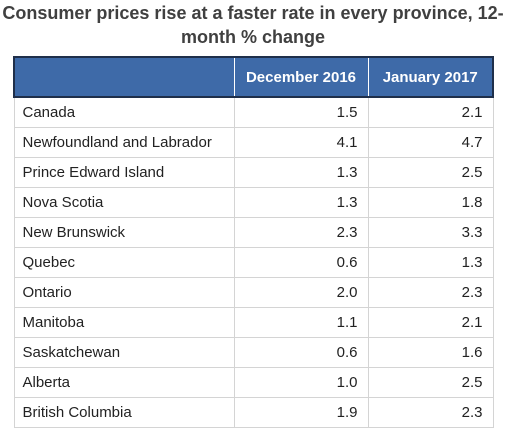 Image resolution: width=506 pixels, height=436 pixels. What do you see at coordinates (430, 232) in the screenshot?
I see `january-2017-cell: 3.3` at bounding box center [430, 232].